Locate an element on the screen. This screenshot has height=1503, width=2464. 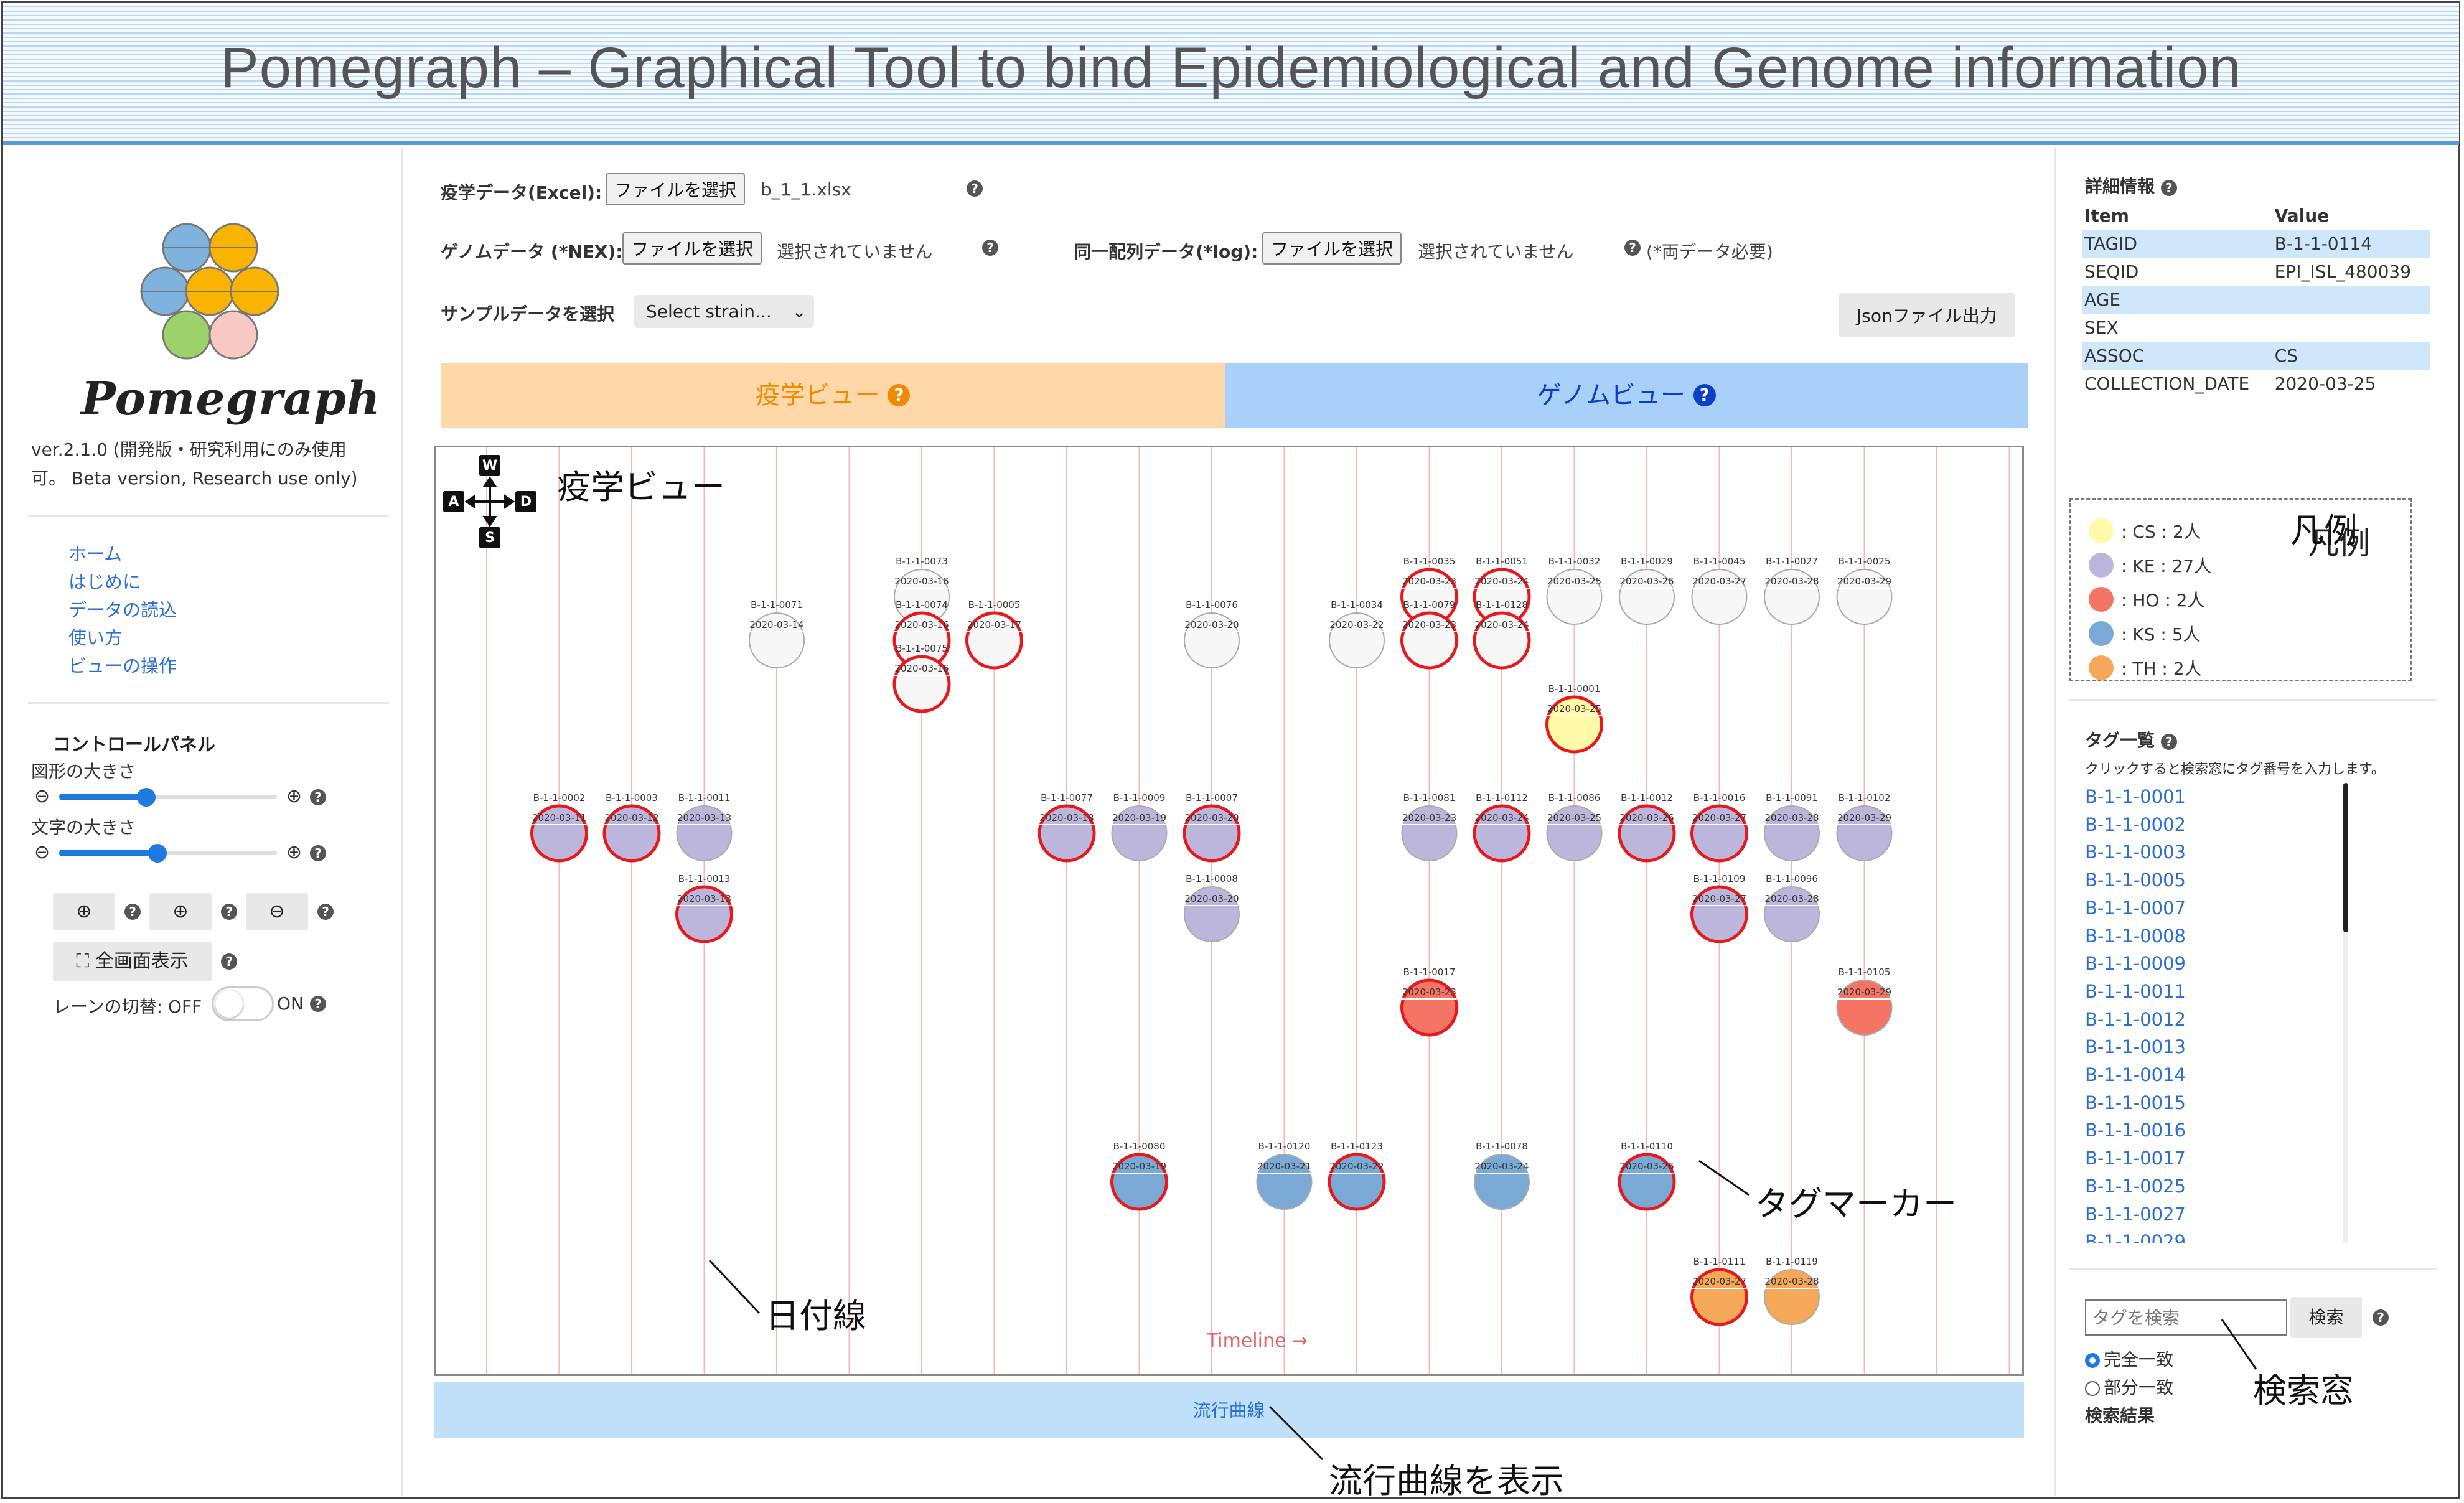
tag-marker: B-1-1-0025 2020-03-29 is located at coordinates (1864, 590).